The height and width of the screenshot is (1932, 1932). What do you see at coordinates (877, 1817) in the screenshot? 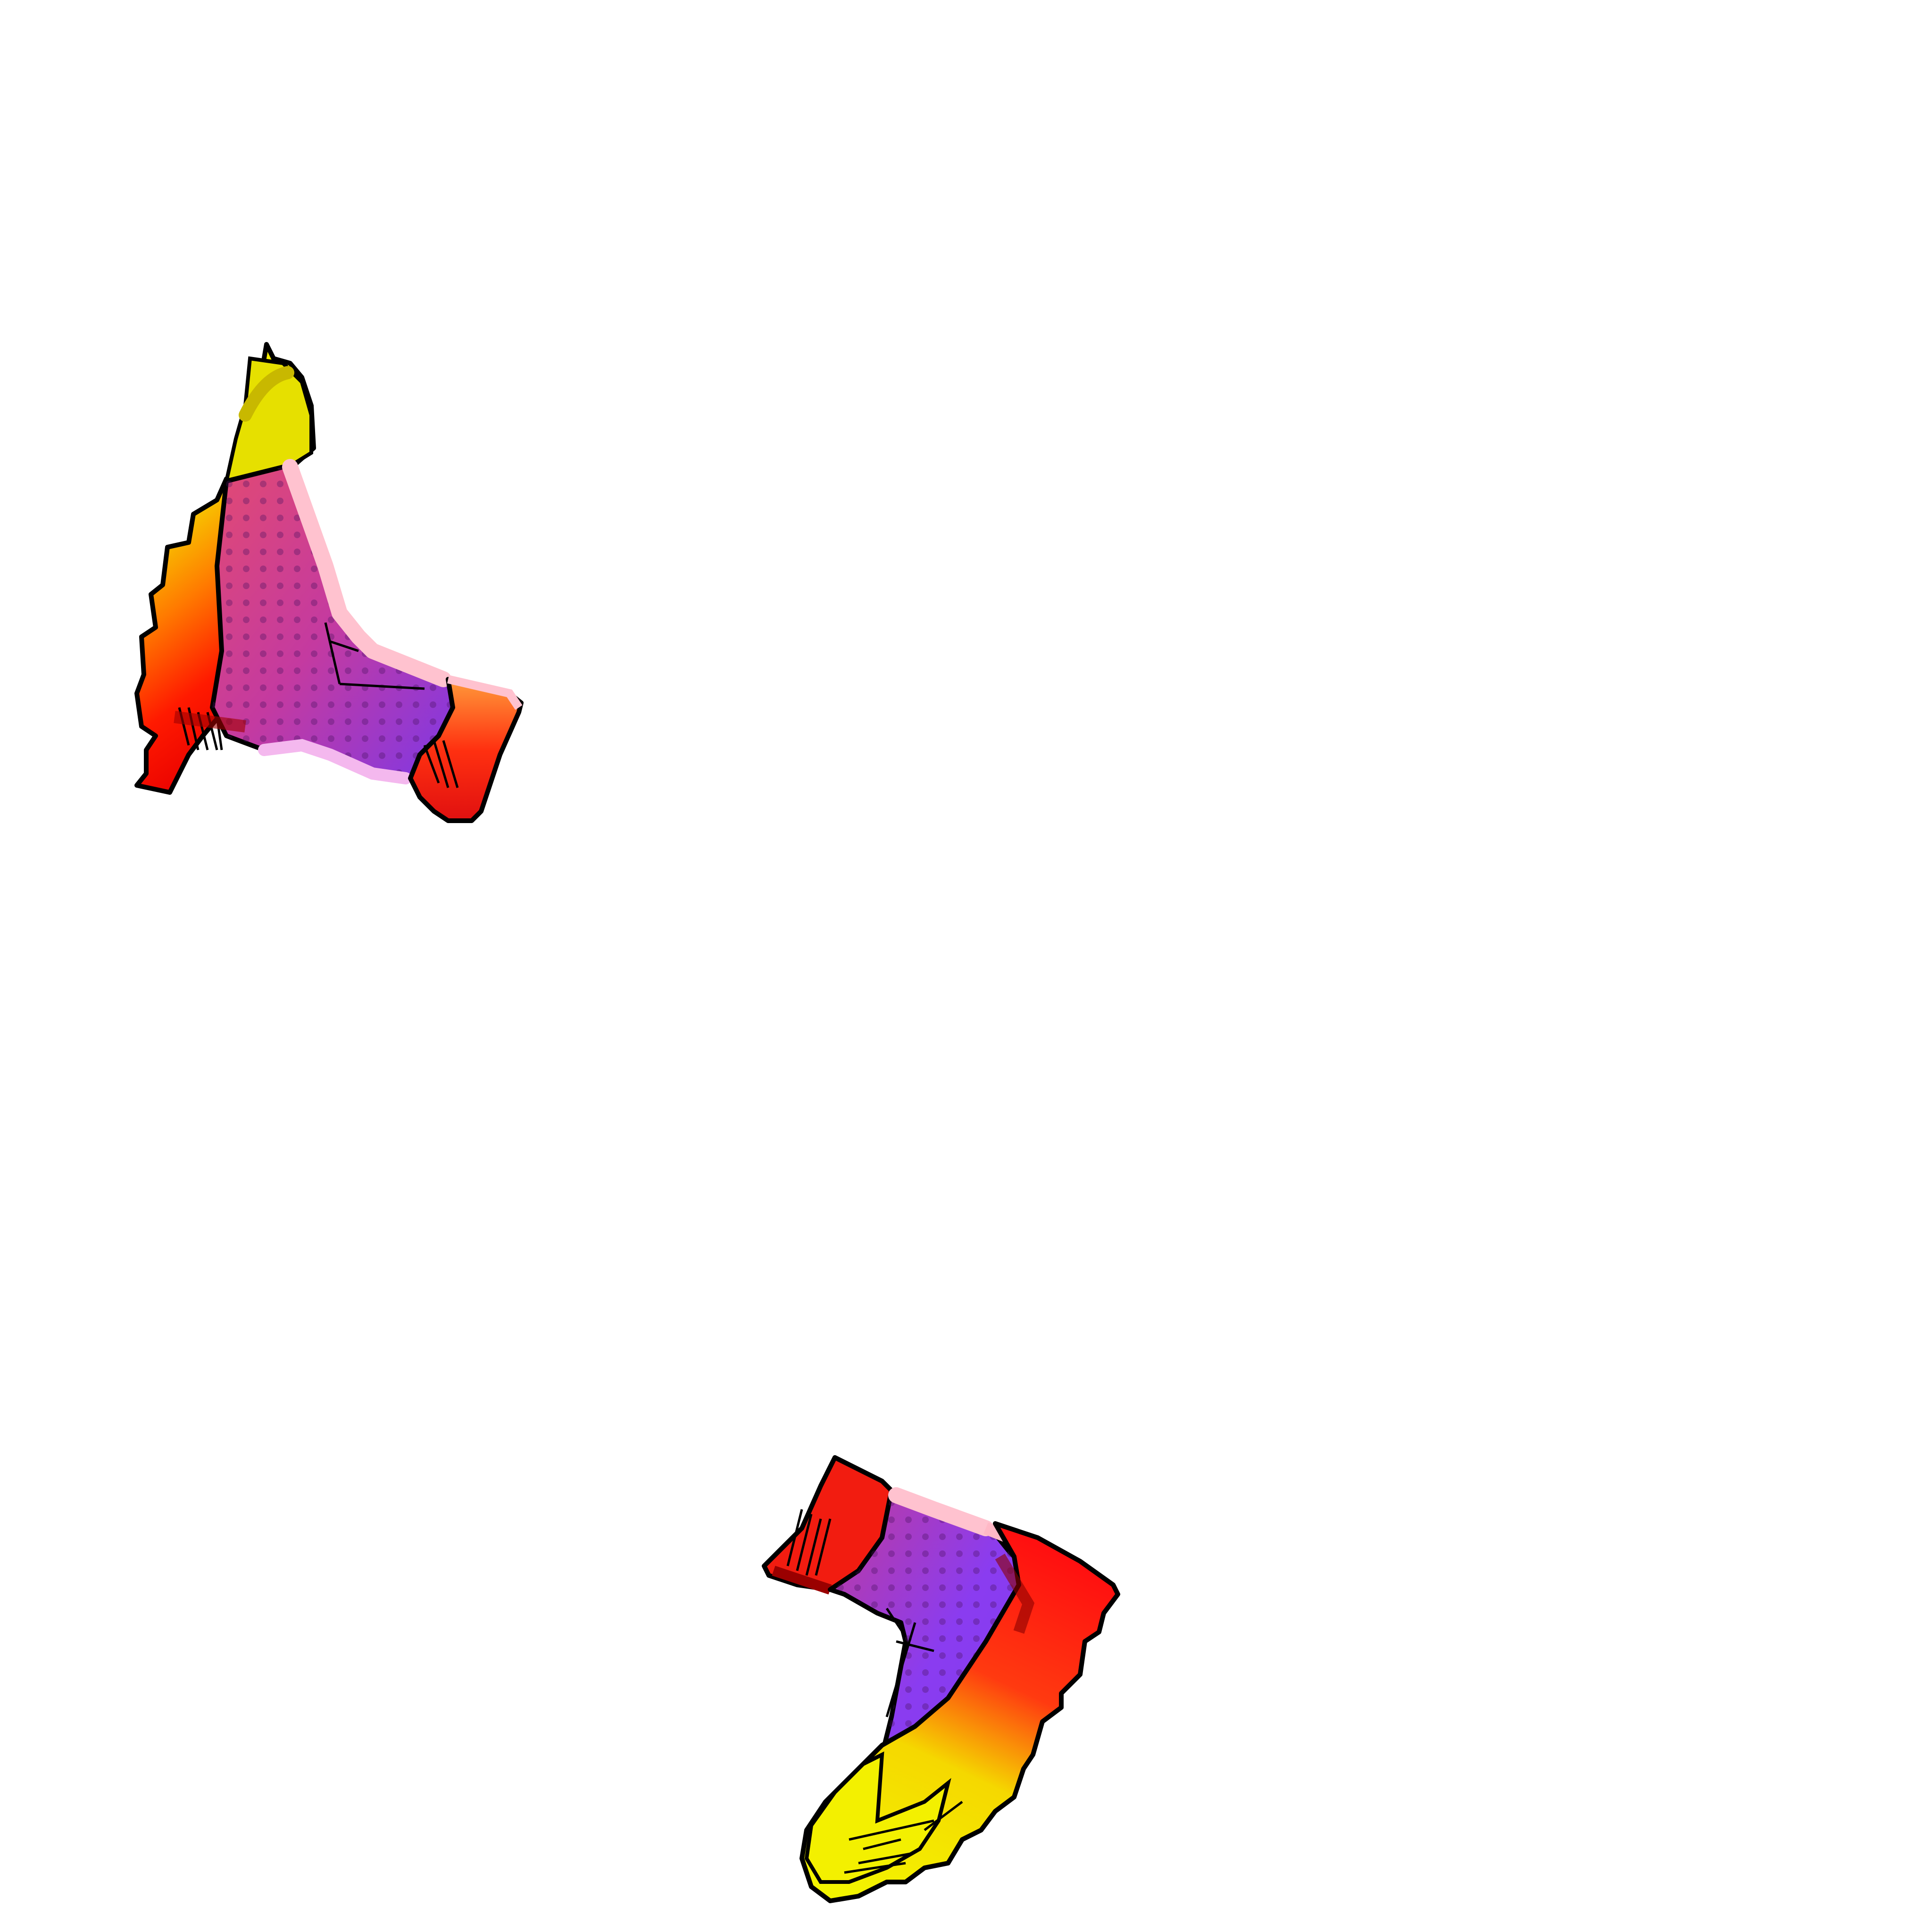
I see `boot-right-toecap` at bounding box center [877, 1817].